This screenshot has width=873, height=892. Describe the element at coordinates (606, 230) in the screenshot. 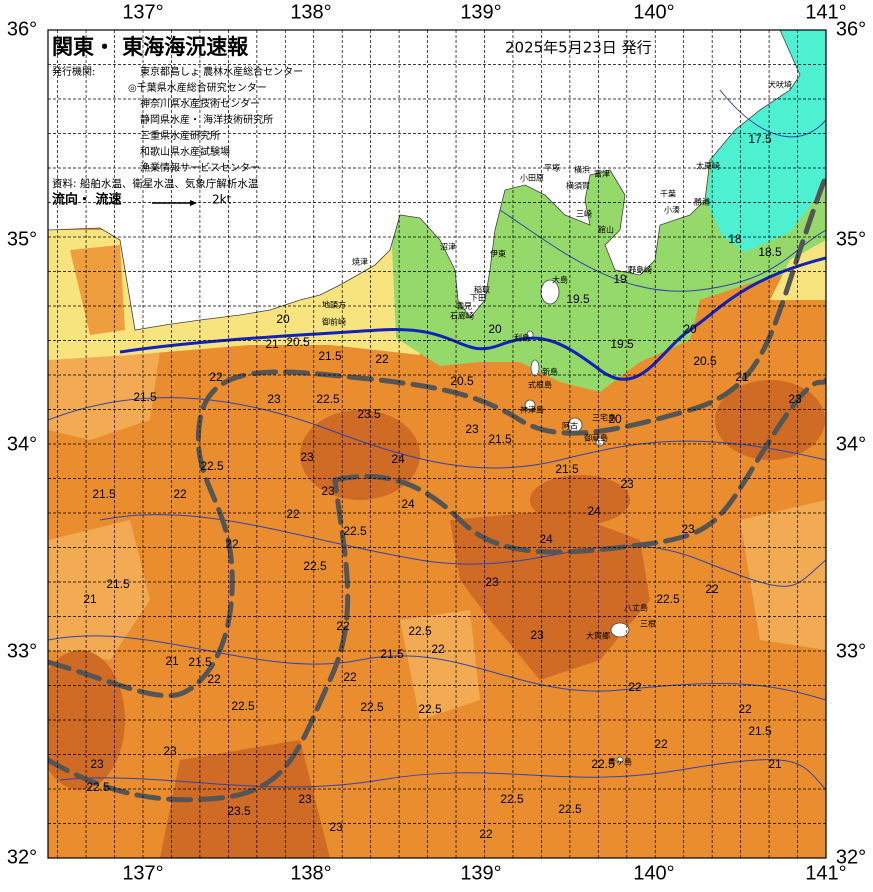

I see `place-name: 館山` at that location.